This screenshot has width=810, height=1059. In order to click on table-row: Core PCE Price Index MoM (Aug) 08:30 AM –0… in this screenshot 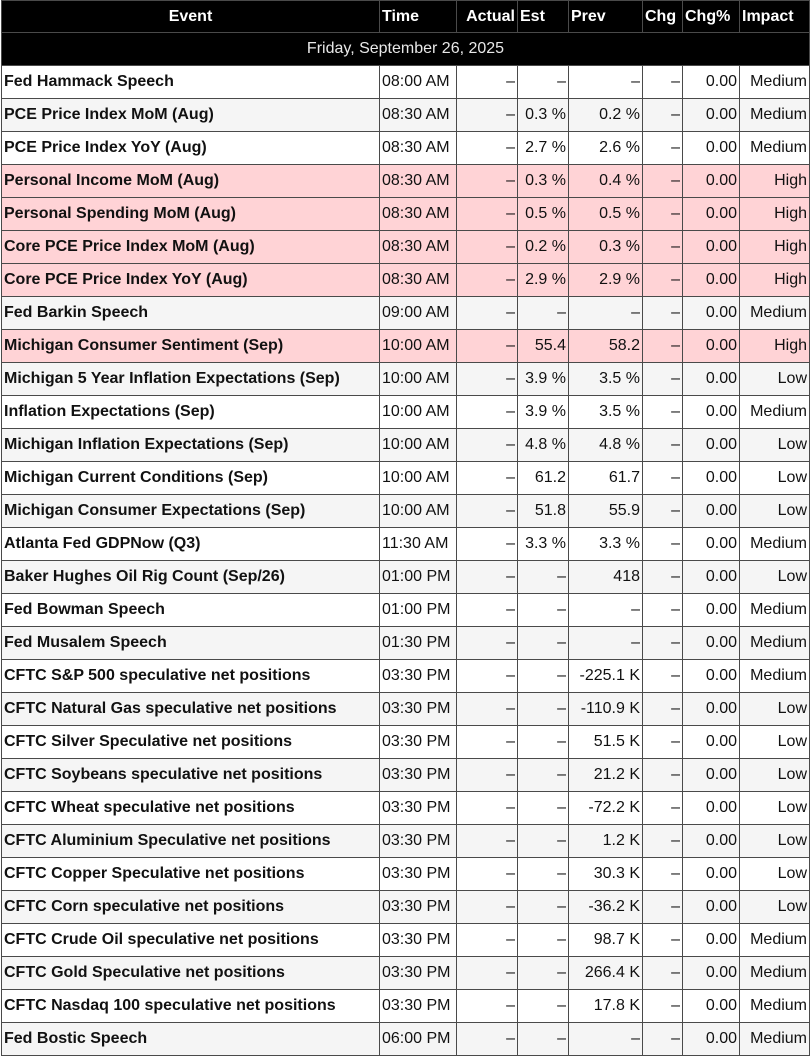, I will do `click(405, 247)`.